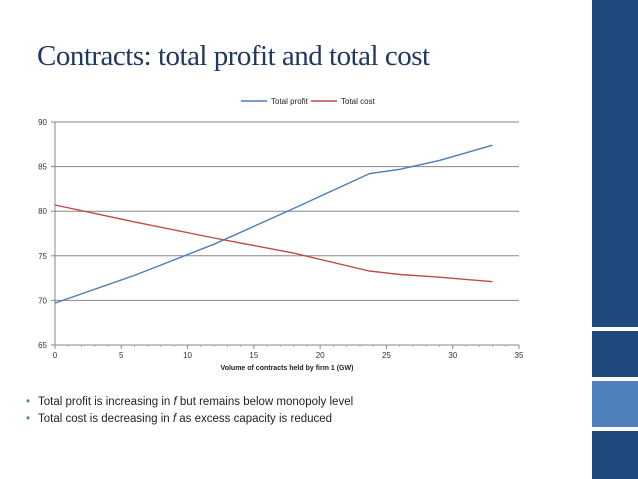 This screenshot has height=479, width=638. I want to click on bullet-text: Total profit is increasing in, so click(106, 402).